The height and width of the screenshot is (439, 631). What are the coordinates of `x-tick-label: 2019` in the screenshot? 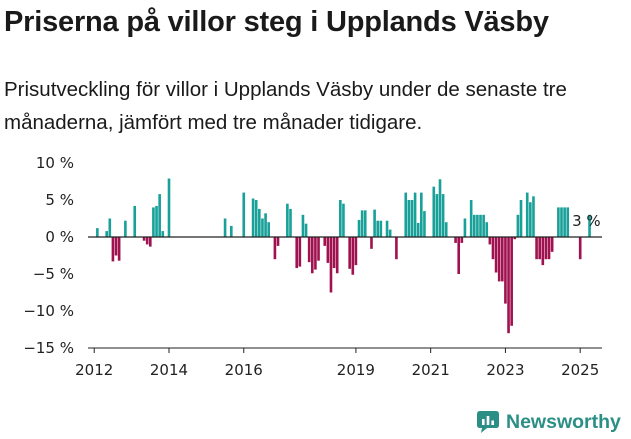 It's located at (356, 370).